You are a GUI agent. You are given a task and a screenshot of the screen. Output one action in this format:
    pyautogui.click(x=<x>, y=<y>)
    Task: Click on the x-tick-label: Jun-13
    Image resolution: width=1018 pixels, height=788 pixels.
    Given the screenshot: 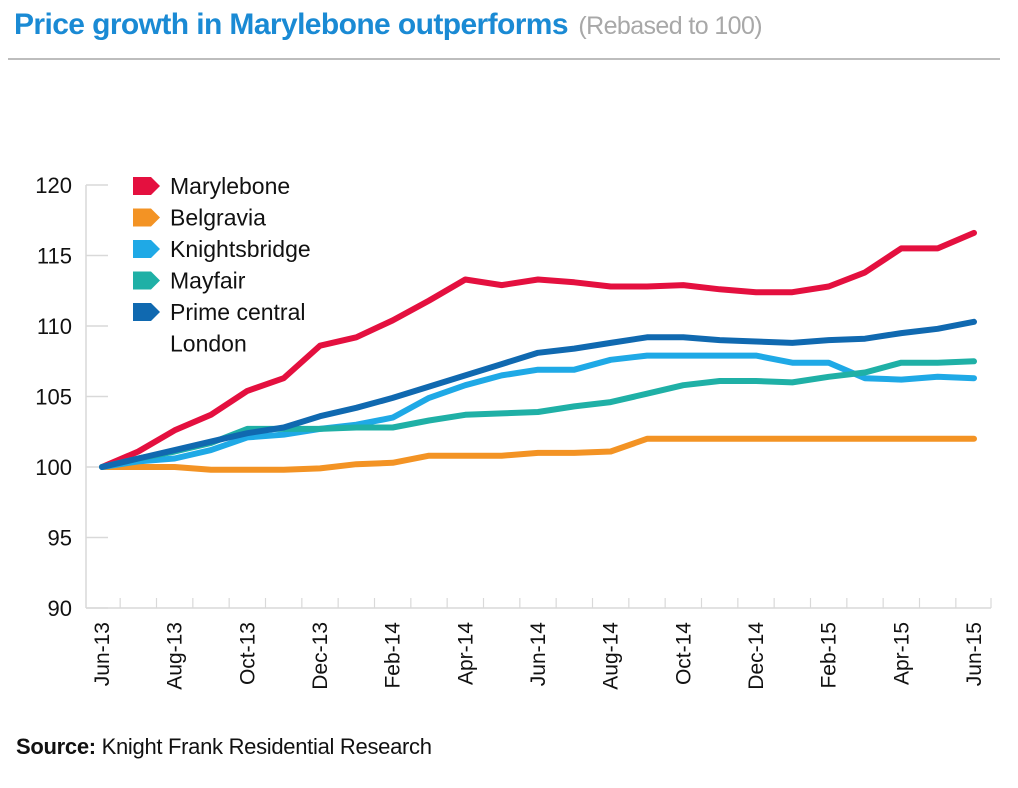 What is the action you would take?
    pyautogui.click(x=102, y=654)
    